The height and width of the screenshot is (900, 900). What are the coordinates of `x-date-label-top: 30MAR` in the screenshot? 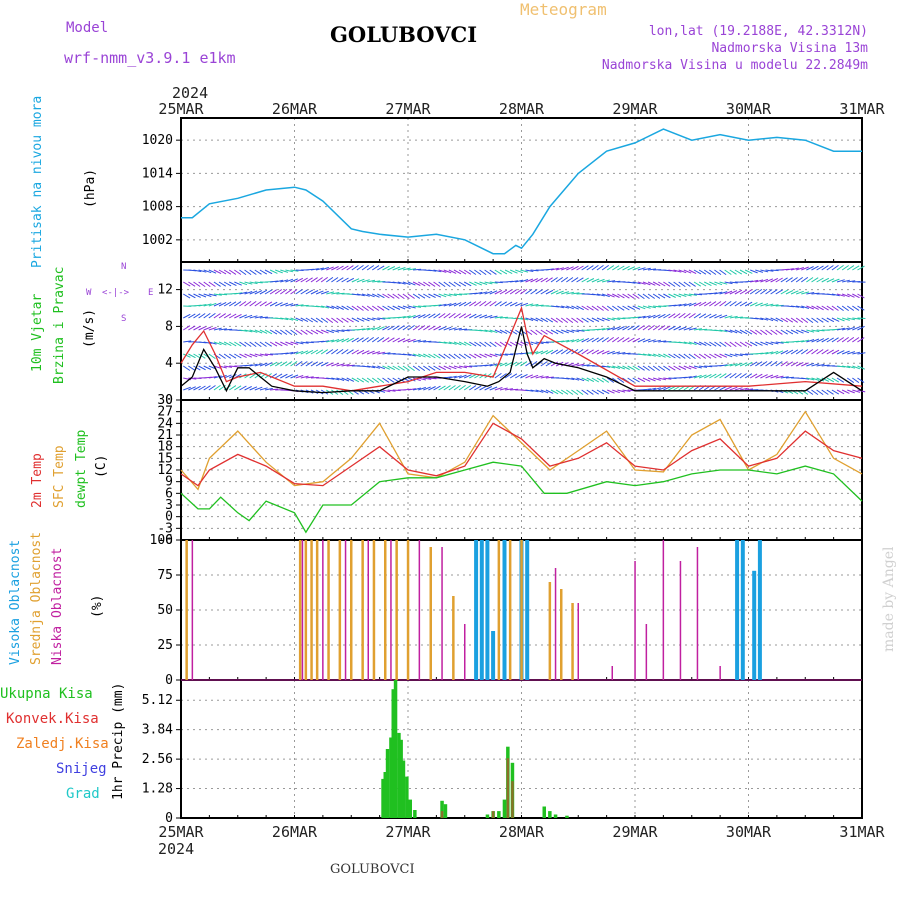 It's located at (749, 109).